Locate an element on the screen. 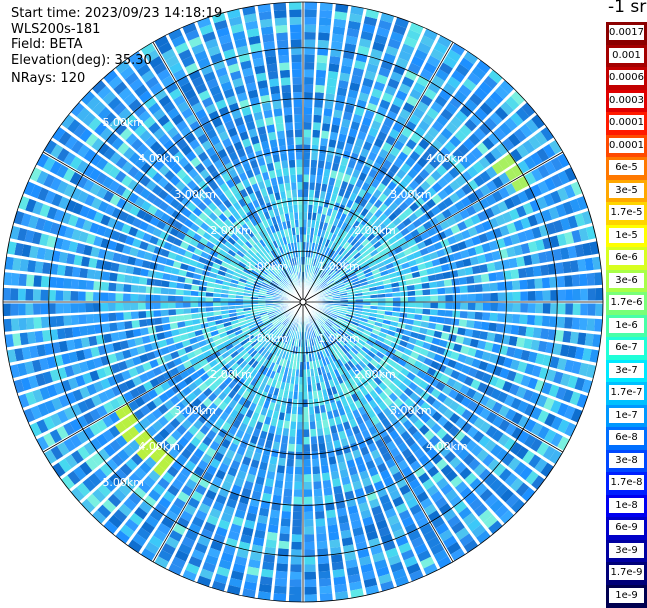 The image size is (647, 608). range-label: 1.00km is located at coordinates (267, 266).